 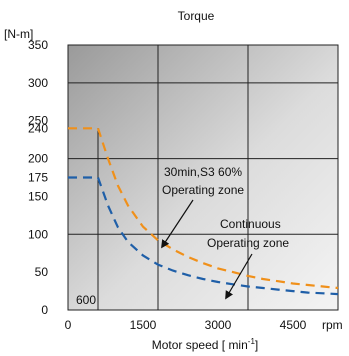 What do you see at coordinates (293, 325) in the screenshot?
I see `x-tick-label: 4500` at bounding box center [293, 325].